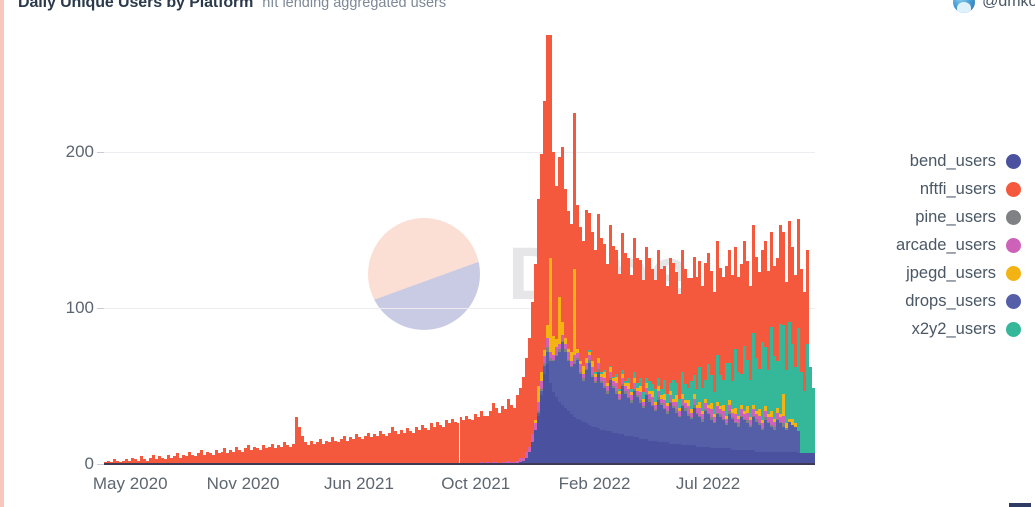 Image resolution: width=1035 pixels, height=507 pixels. Describe the element at coordinates (1008, 5) in the screenshot. I see `author-handle: @dmkol` at that location.